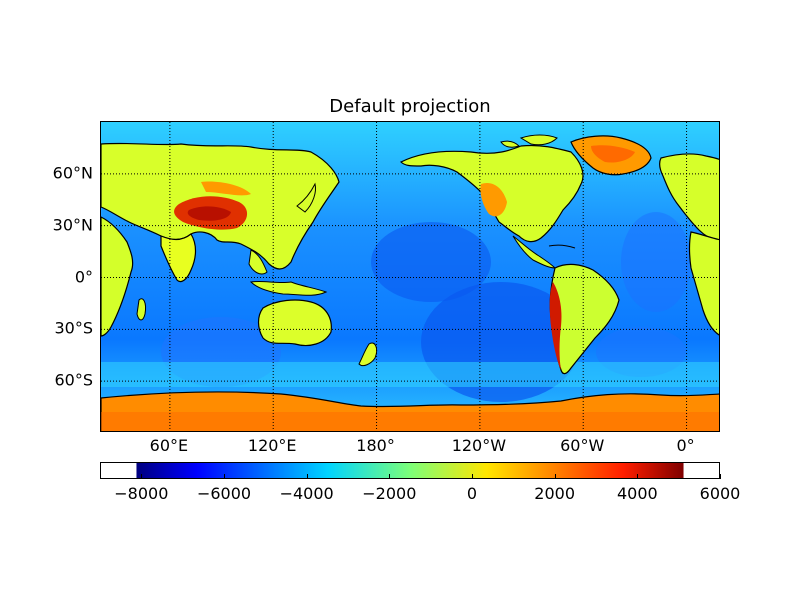 The width and height of the screenshot is (800, 600). I want to click on africa-east, so click(117, 276).